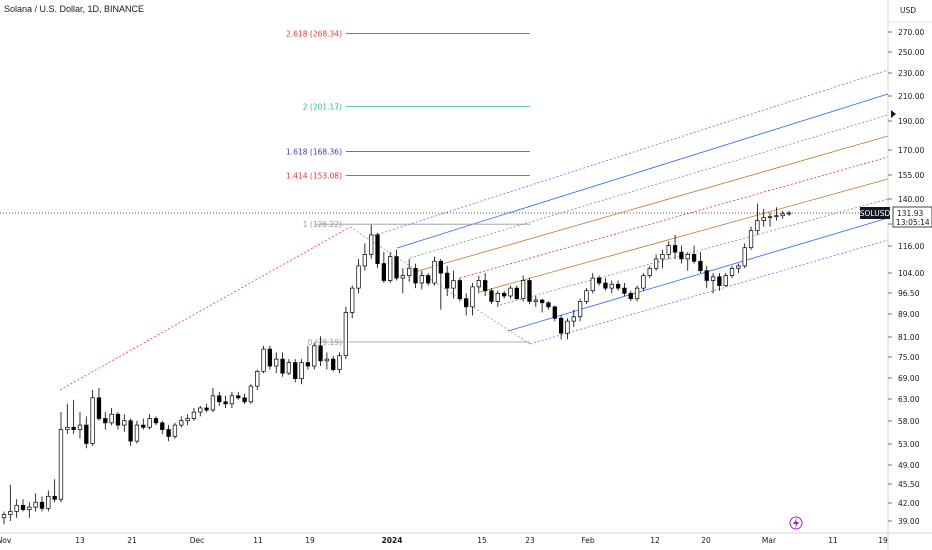  What do you see at coordinates (709, 292) in the screenshot?
I see `channel-bottom-outer` at bounding box center [709, 292].